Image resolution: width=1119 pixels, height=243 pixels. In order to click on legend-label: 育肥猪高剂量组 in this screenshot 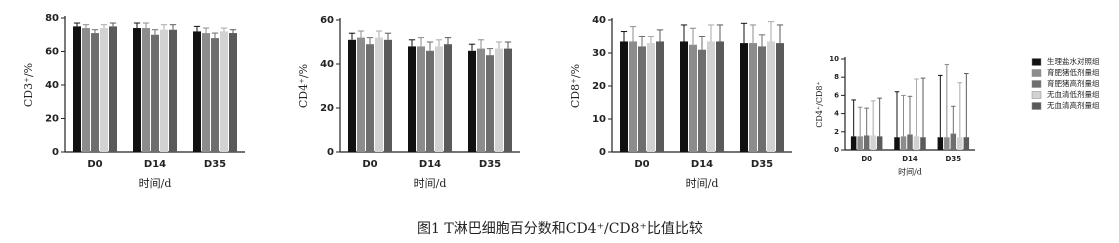, I will do `click(1073, 83)`.